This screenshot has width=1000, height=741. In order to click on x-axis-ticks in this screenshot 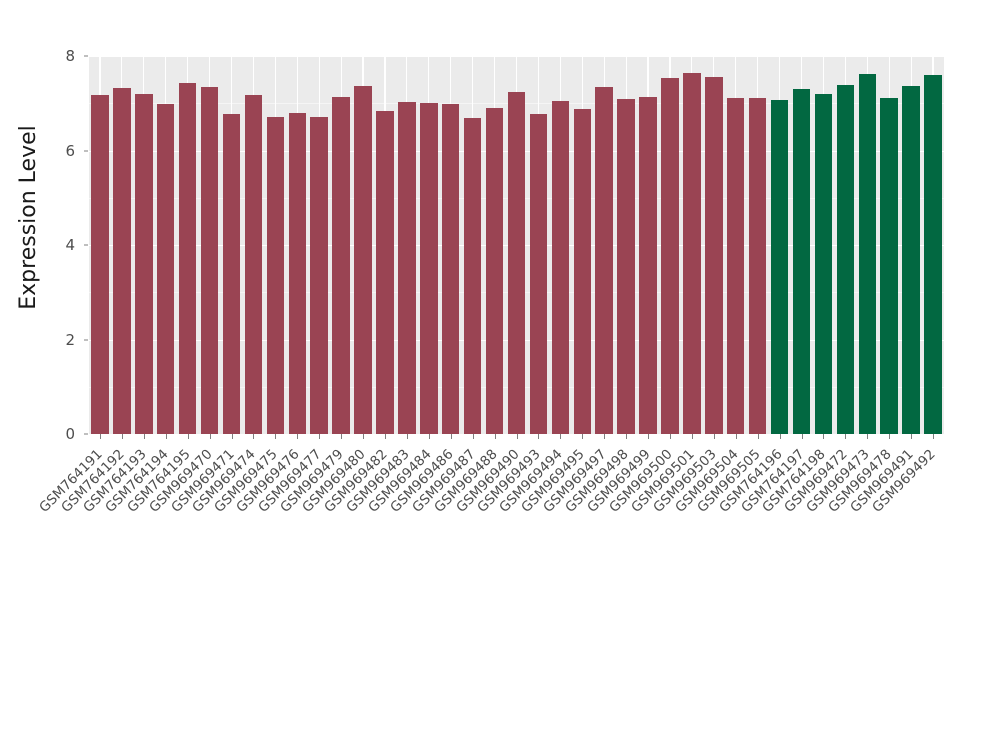, I will do `click(516, 437)`.